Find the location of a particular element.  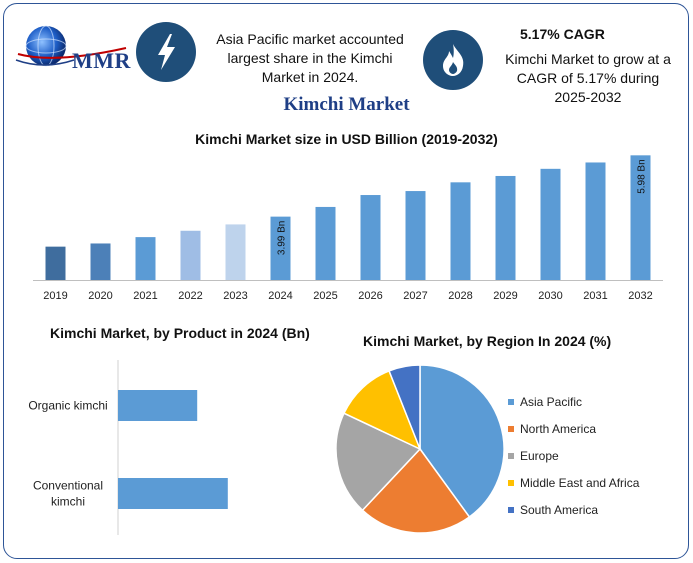

x-tick-label: 2029 is located at coordinates (505, 296).